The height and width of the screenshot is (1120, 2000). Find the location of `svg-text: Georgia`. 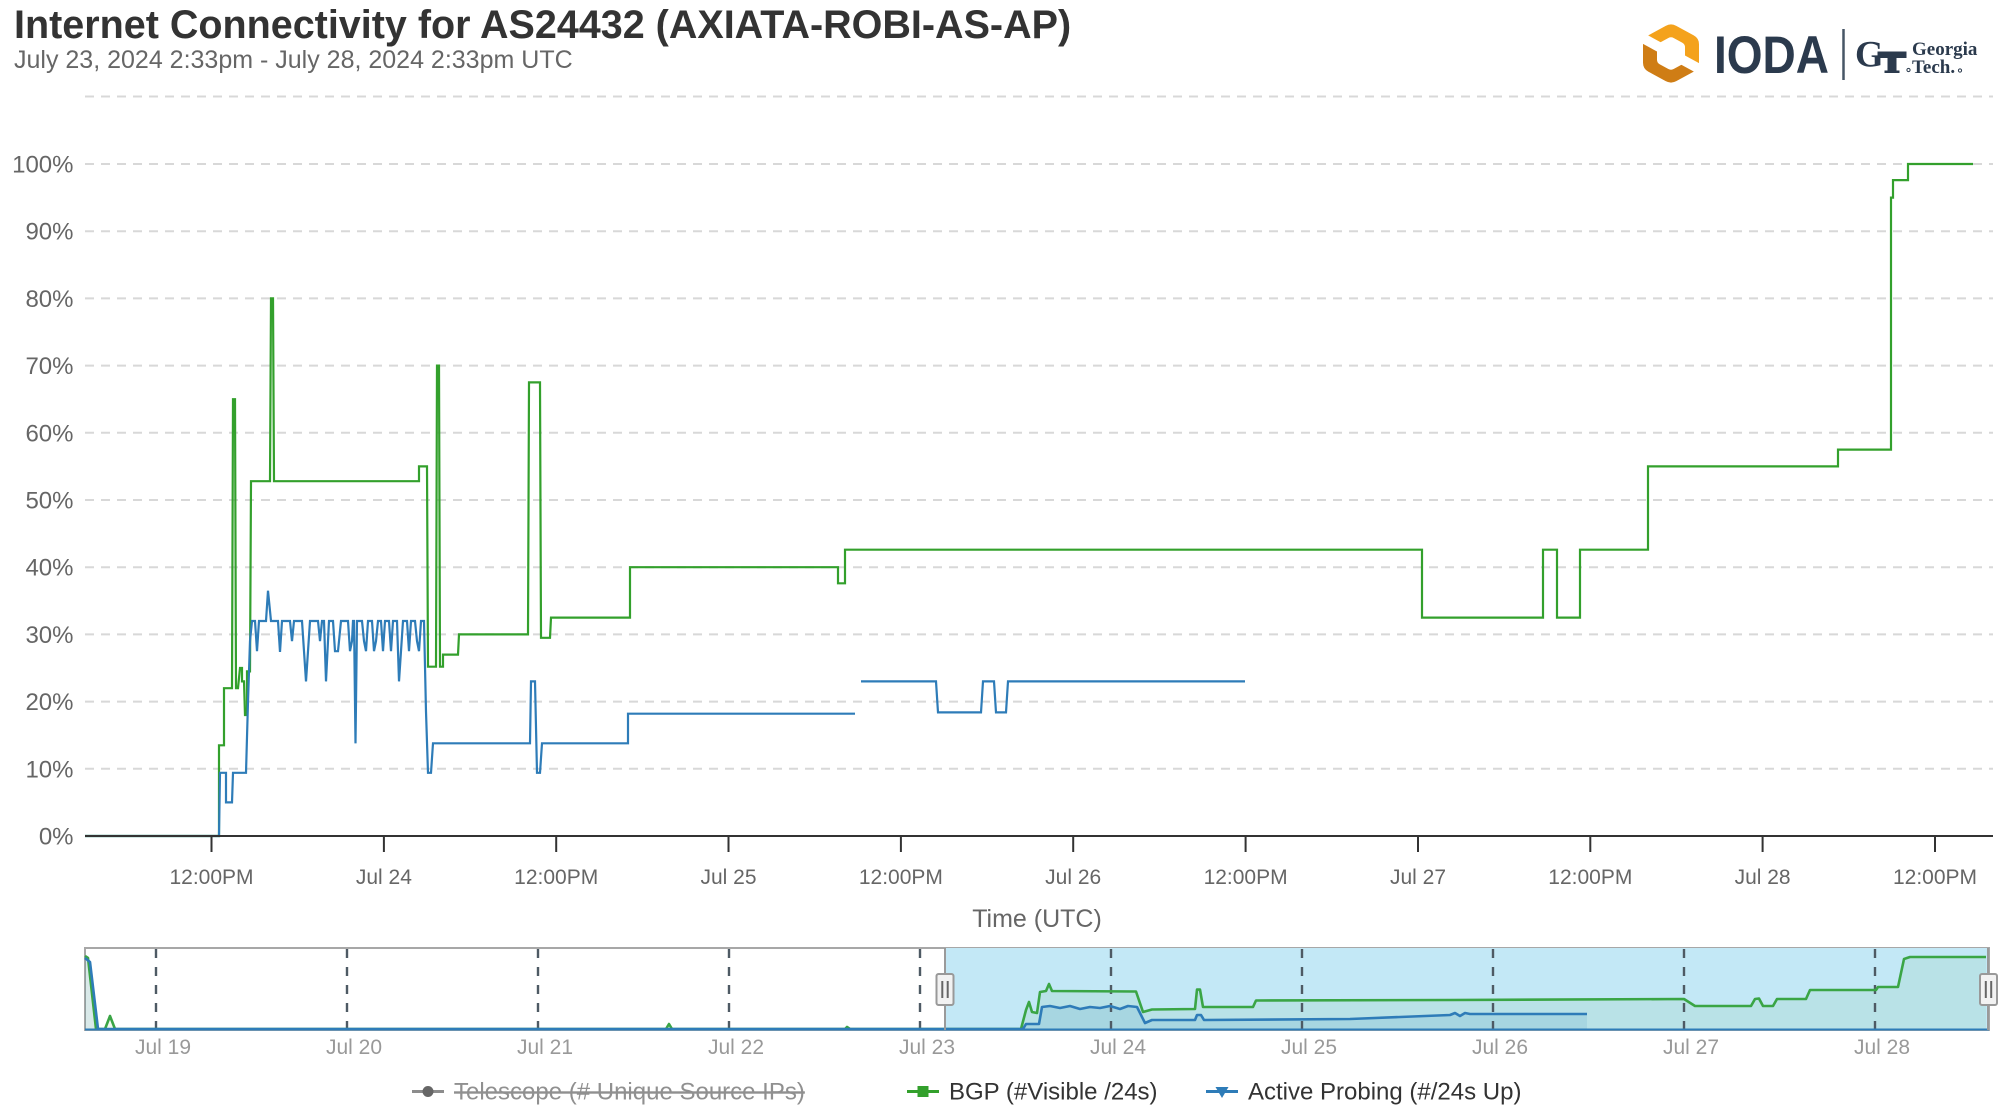

svg-text: Georgia is located at coordinates (1945, 49).